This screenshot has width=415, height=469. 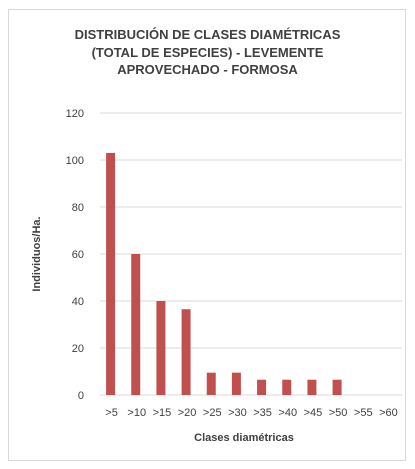 I want to click on x-tick-label: >60, so click(x=388, y=413).